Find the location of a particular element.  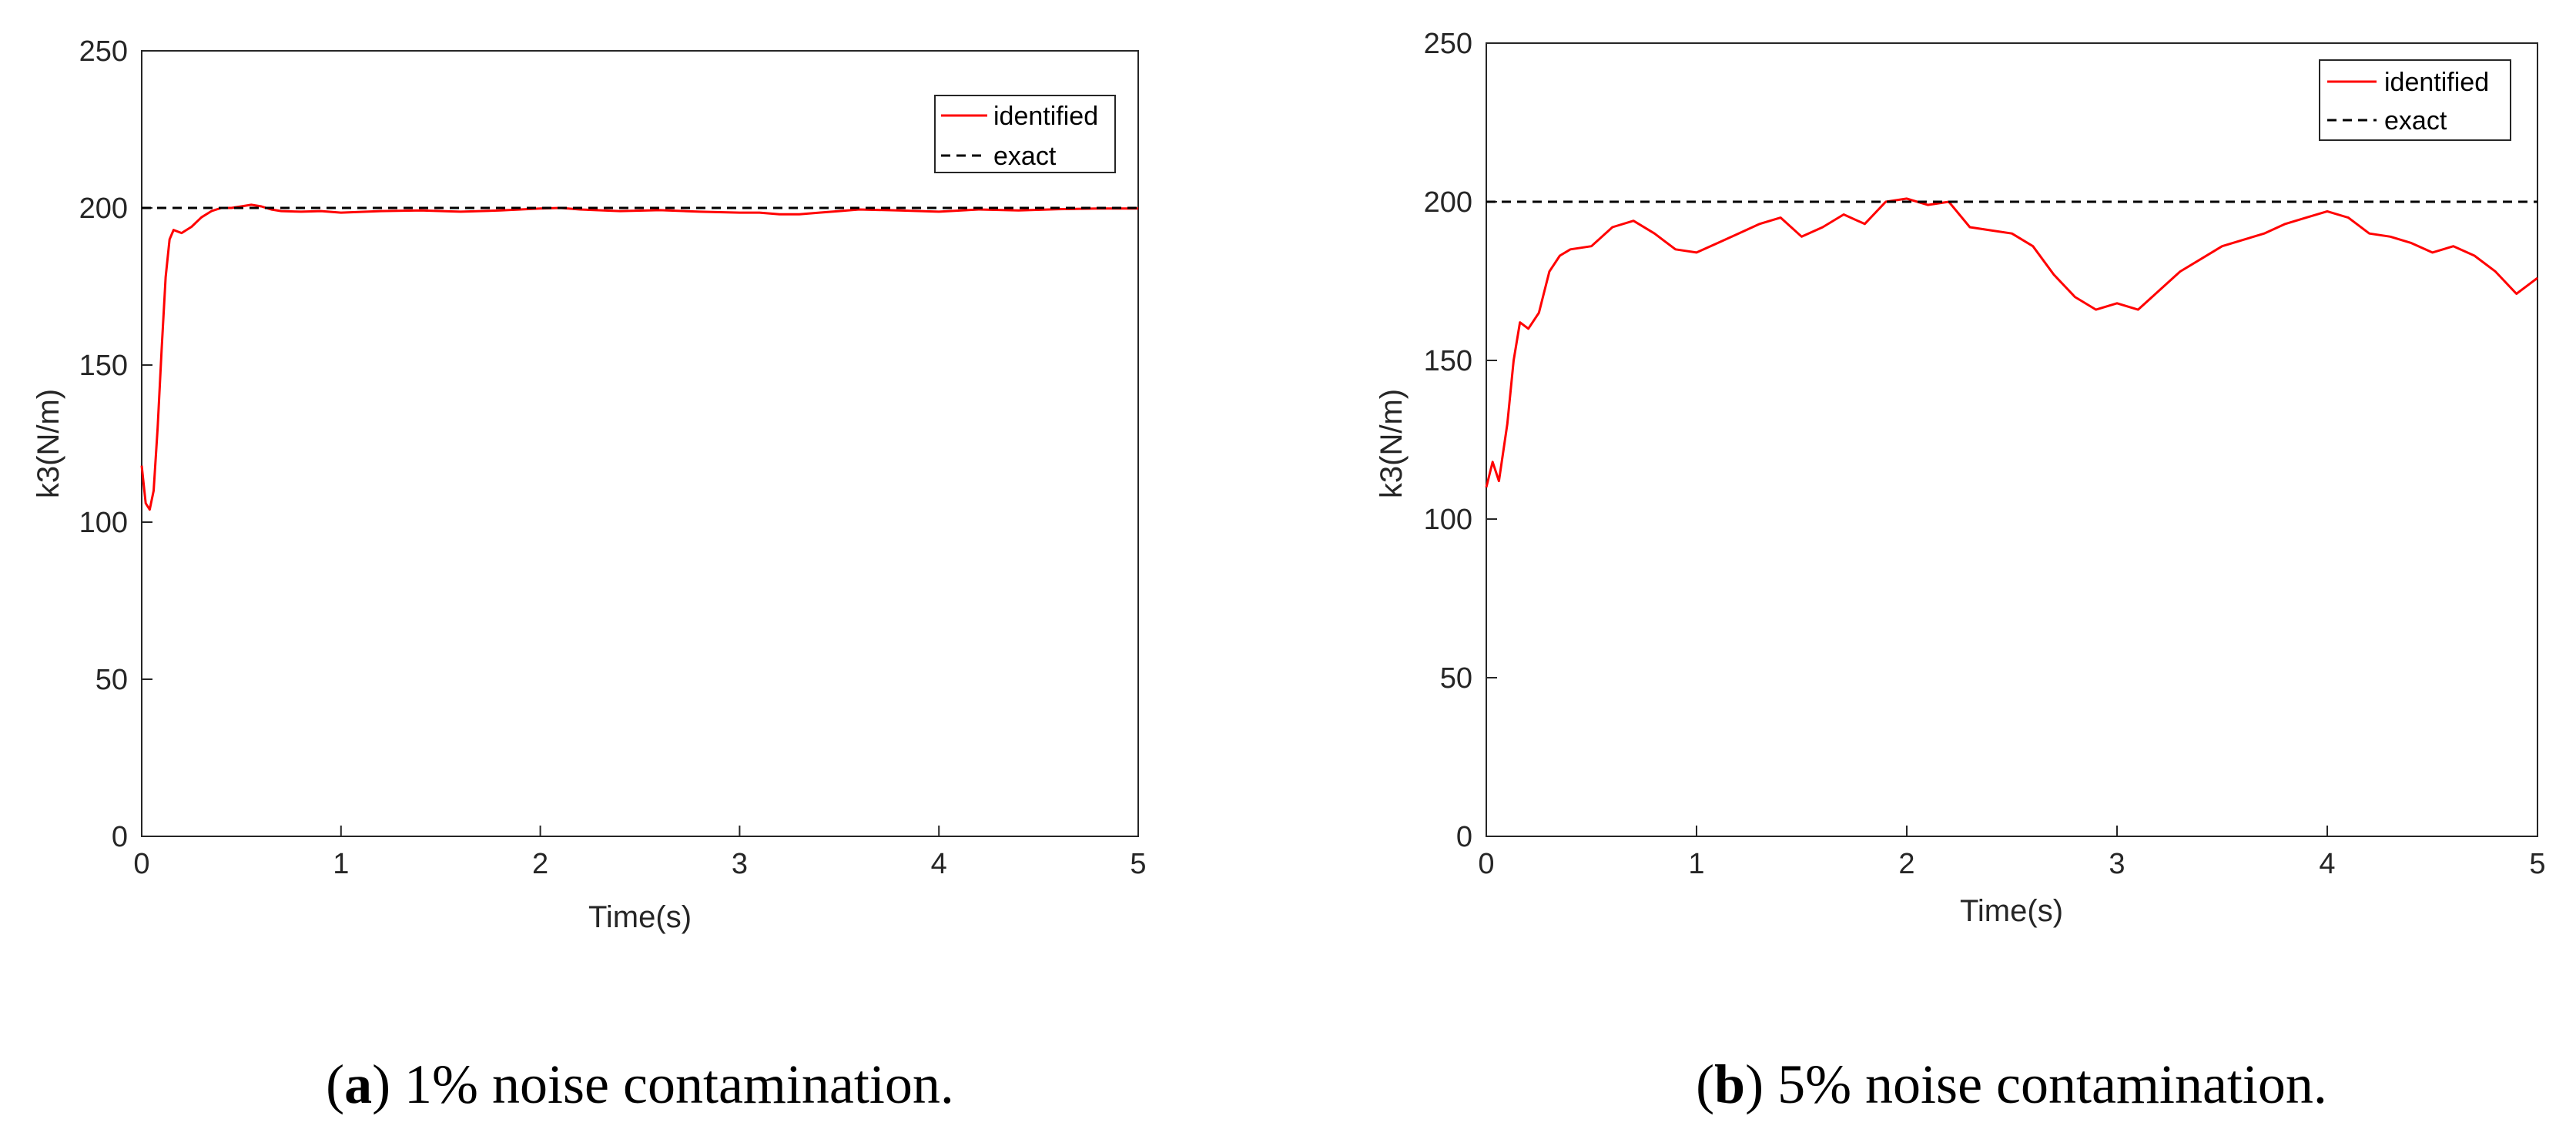

chart-a-caption-close: ) is located at coordinates (381, 1084).